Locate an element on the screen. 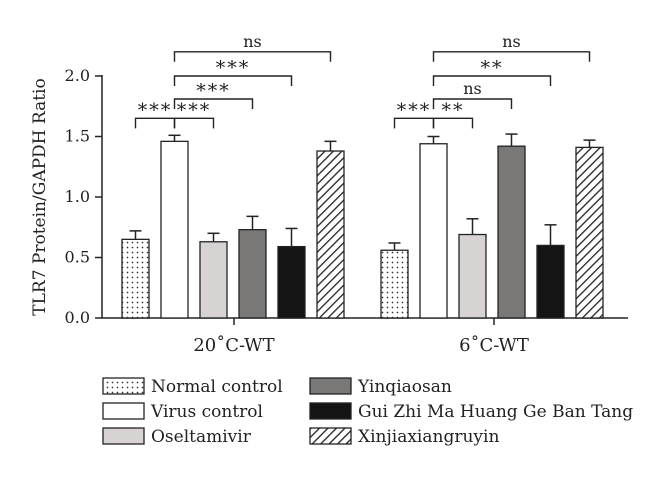 The width and height of the screenshot is (660, 481). y-tick-label: 2.0 is located at coordinates (77, 75).